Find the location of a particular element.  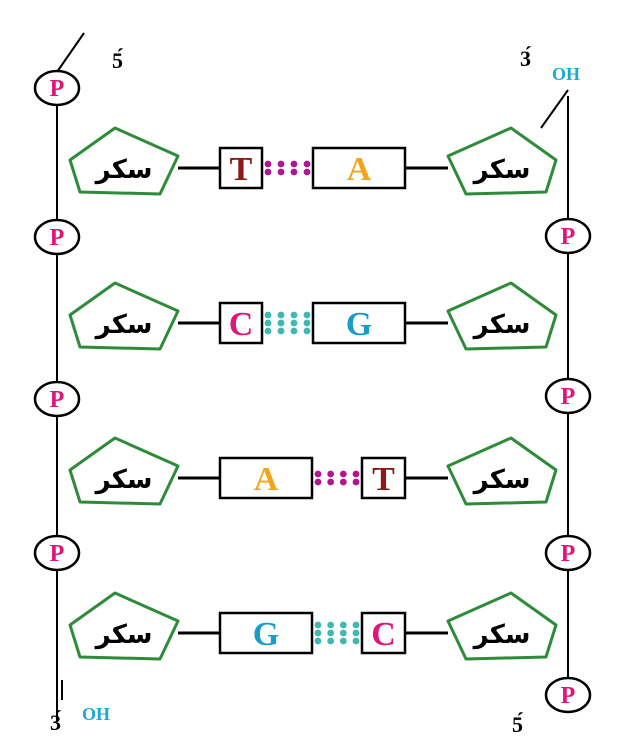

phosphate-right-4: P is located at coordinates (568, 695).